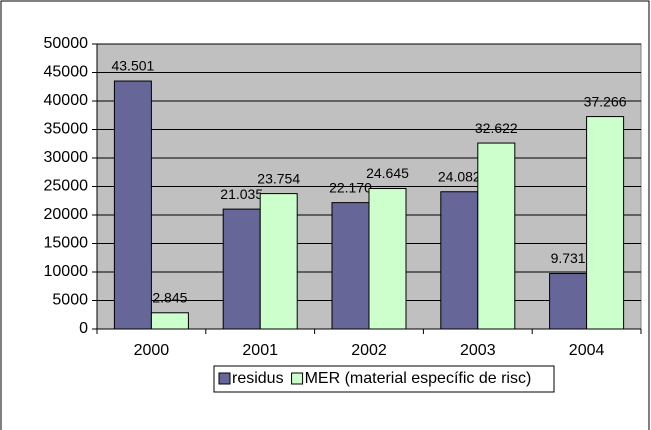 The height and width of the screenshot is (430, 651). I want to click on y-tick-label: 15000, so click(66, 243).